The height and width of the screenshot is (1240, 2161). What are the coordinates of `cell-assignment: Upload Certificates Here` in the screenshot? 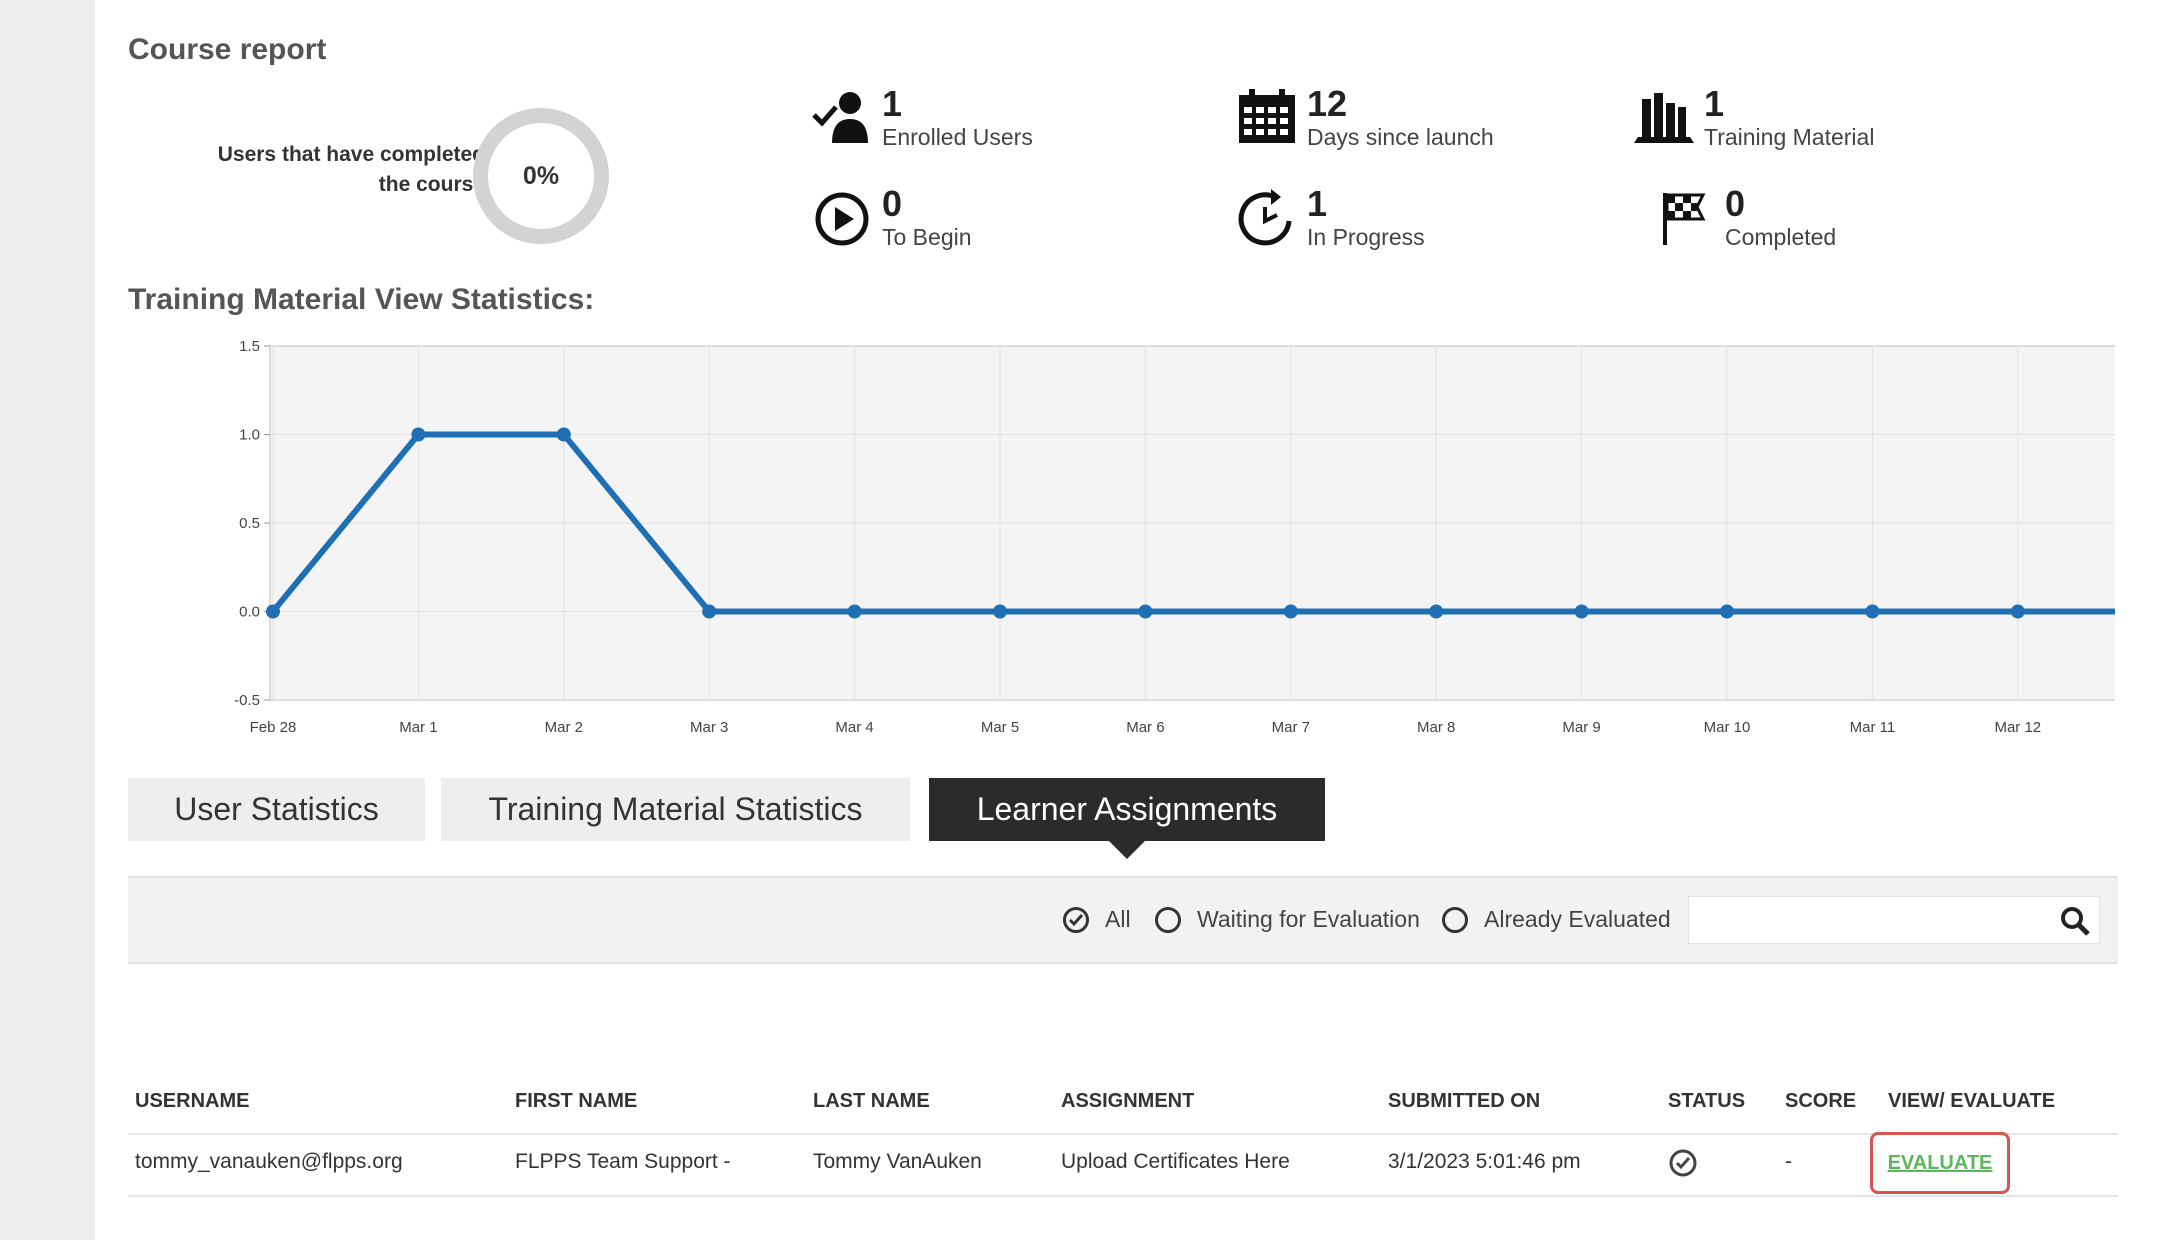 It's located at (1175, 1161).